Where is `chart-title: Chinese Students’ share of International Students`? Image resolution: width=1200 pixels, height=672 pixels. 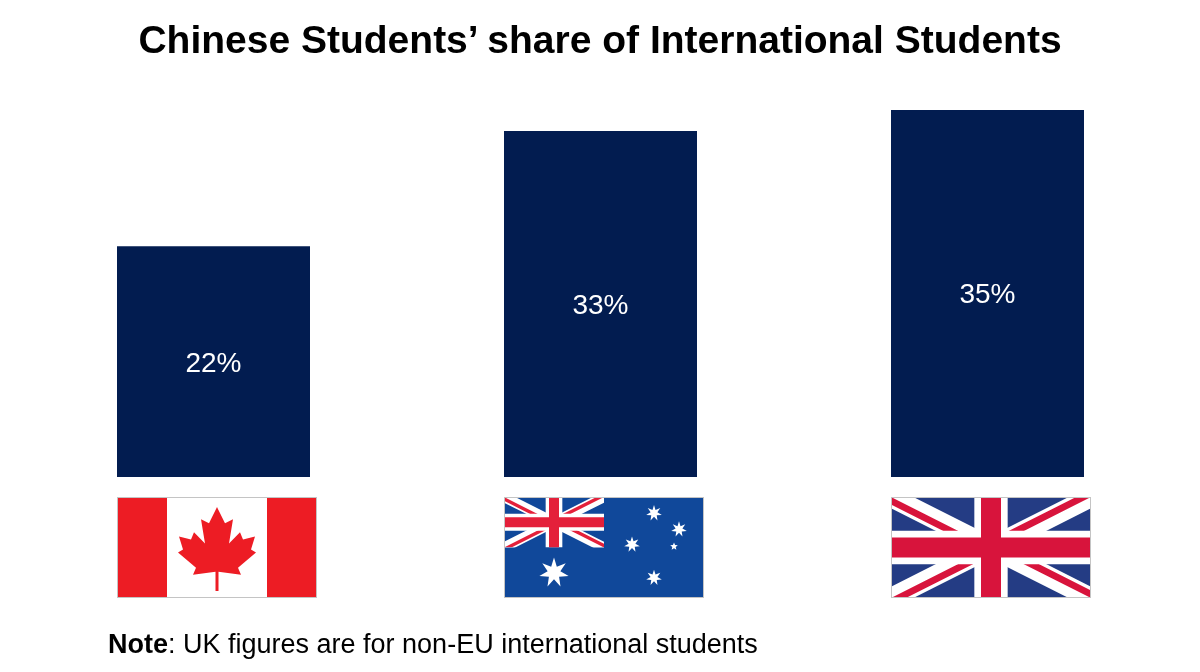
chart-title: Chinese Students’ share of International Students is located at coordinates (600, 39).